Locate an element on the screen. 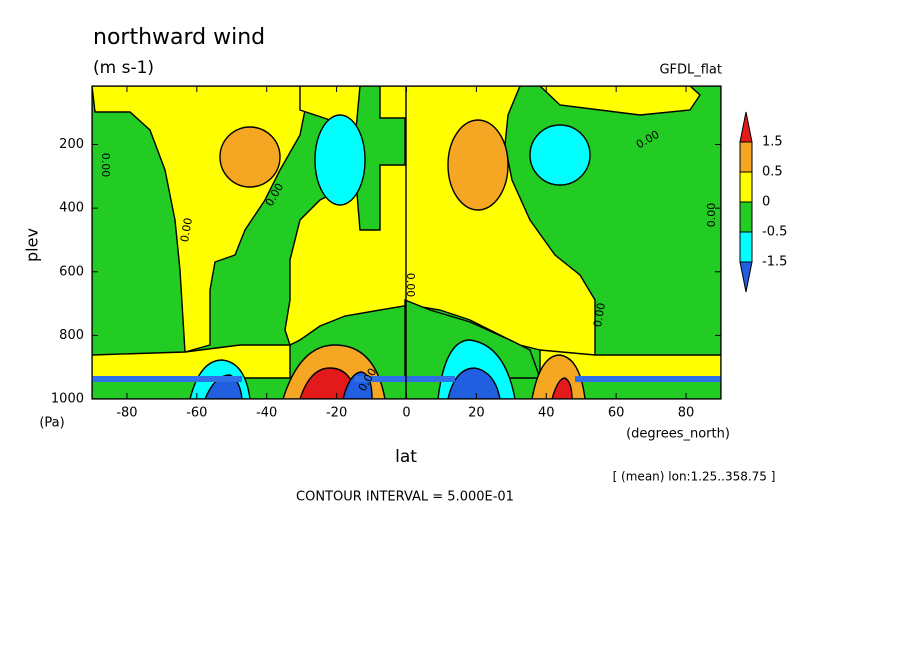  y-axis-units: (Pa) is located at coordinates (51, 423).